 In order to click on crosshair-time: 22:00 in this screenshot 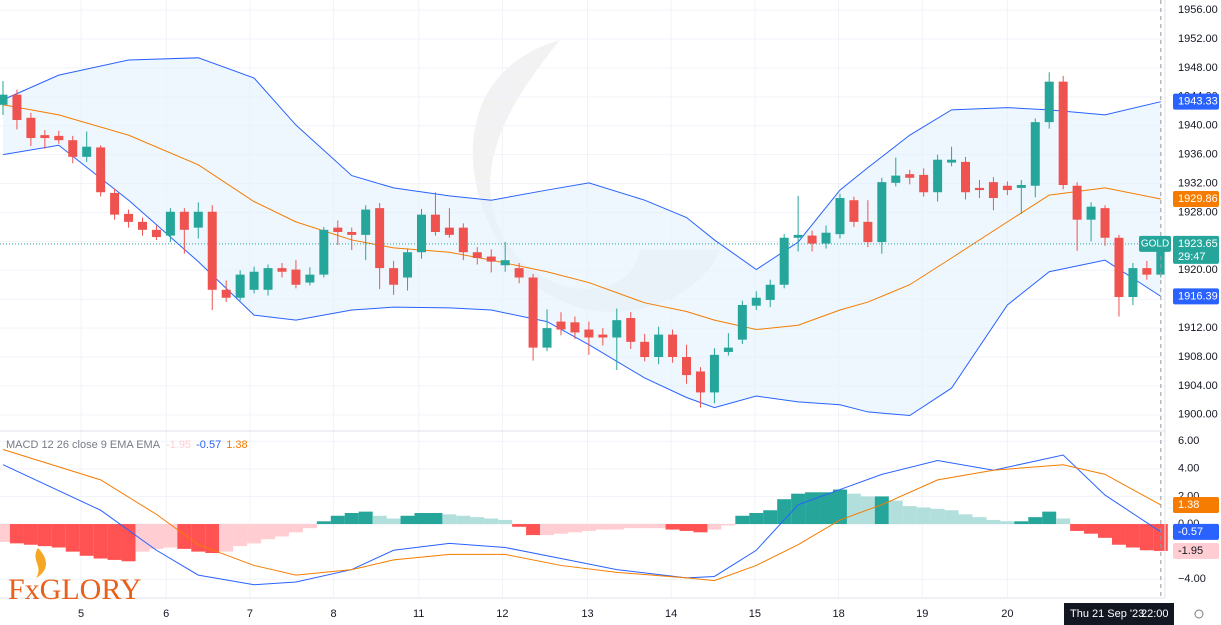, I will do `click(1155, 614)`.